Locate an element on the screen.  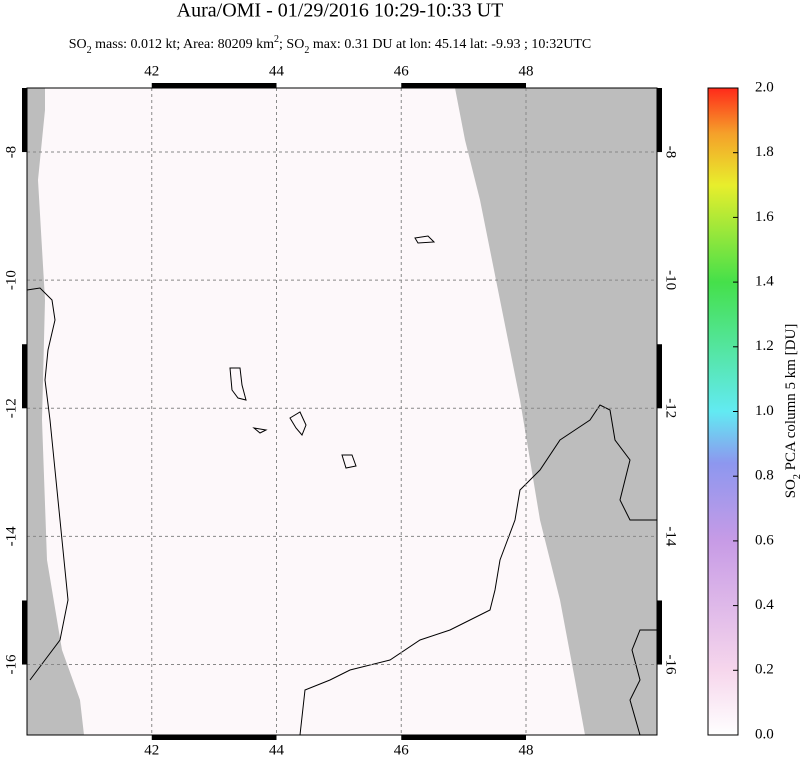
colorbar-tick-label: 0.2 is located at coordinates (764, 670).